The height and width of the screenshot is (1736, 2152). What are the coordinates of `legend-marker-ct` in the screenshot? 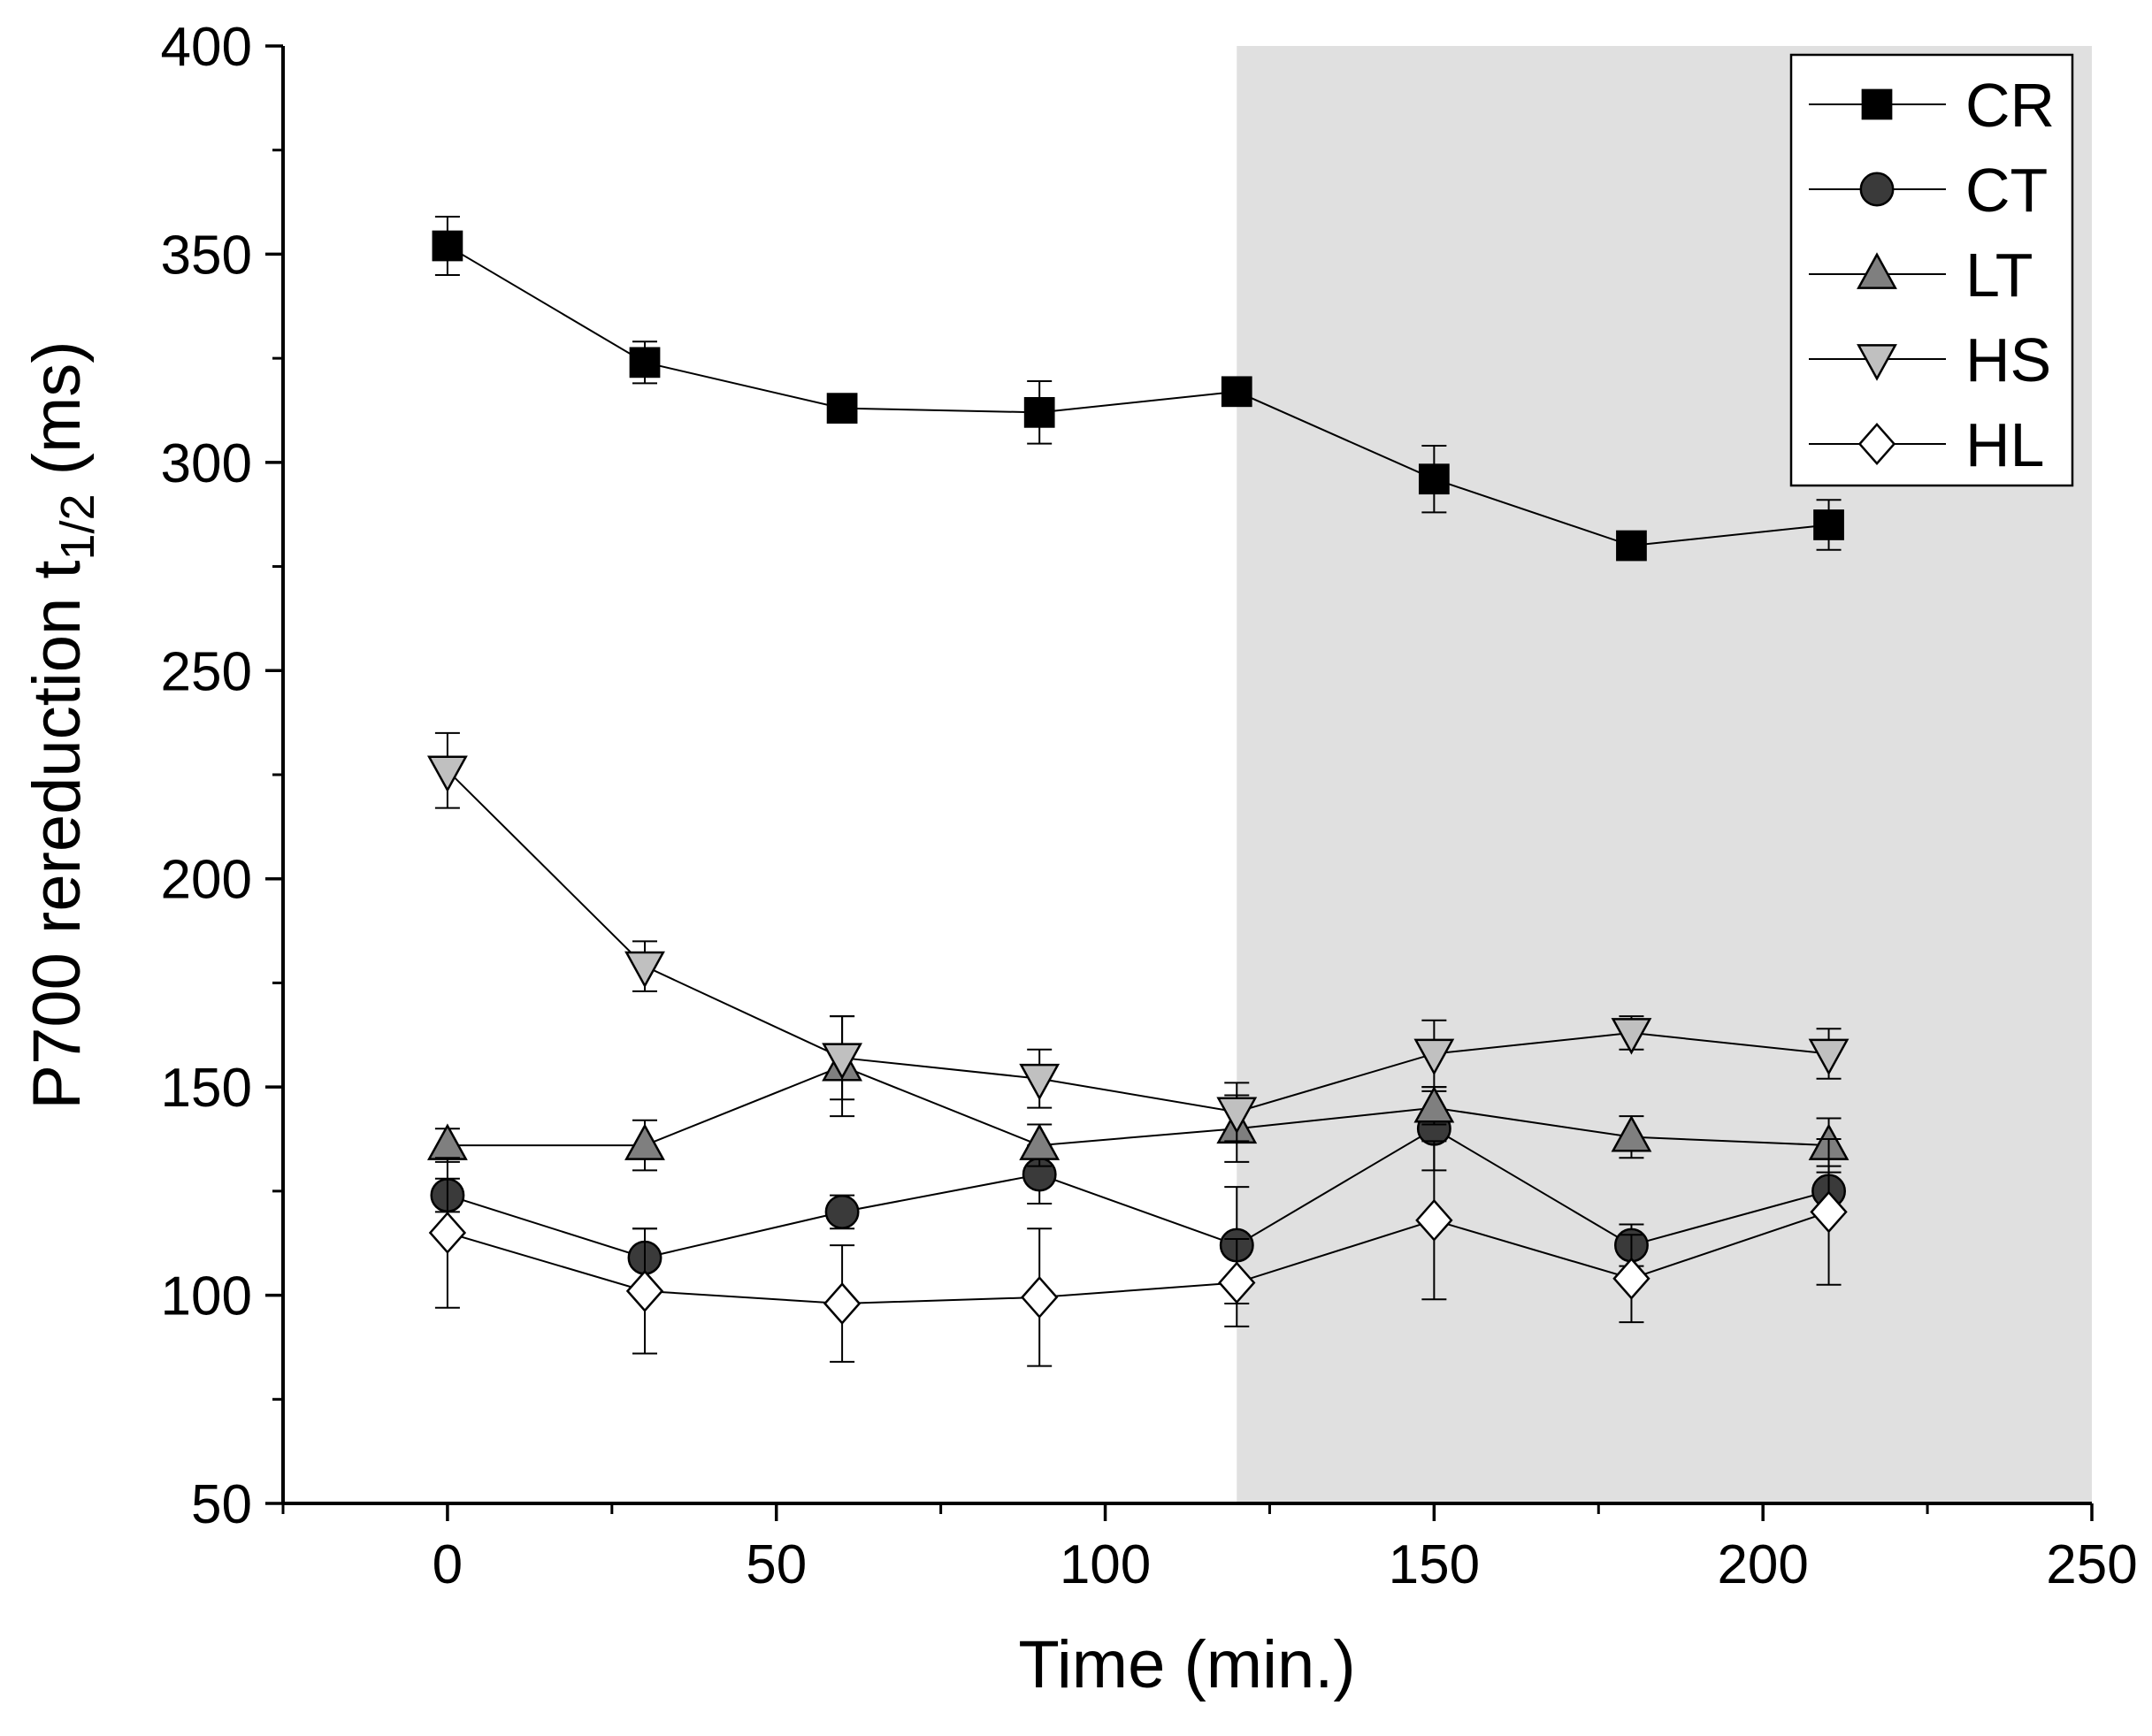 It's located at (1877, 189).